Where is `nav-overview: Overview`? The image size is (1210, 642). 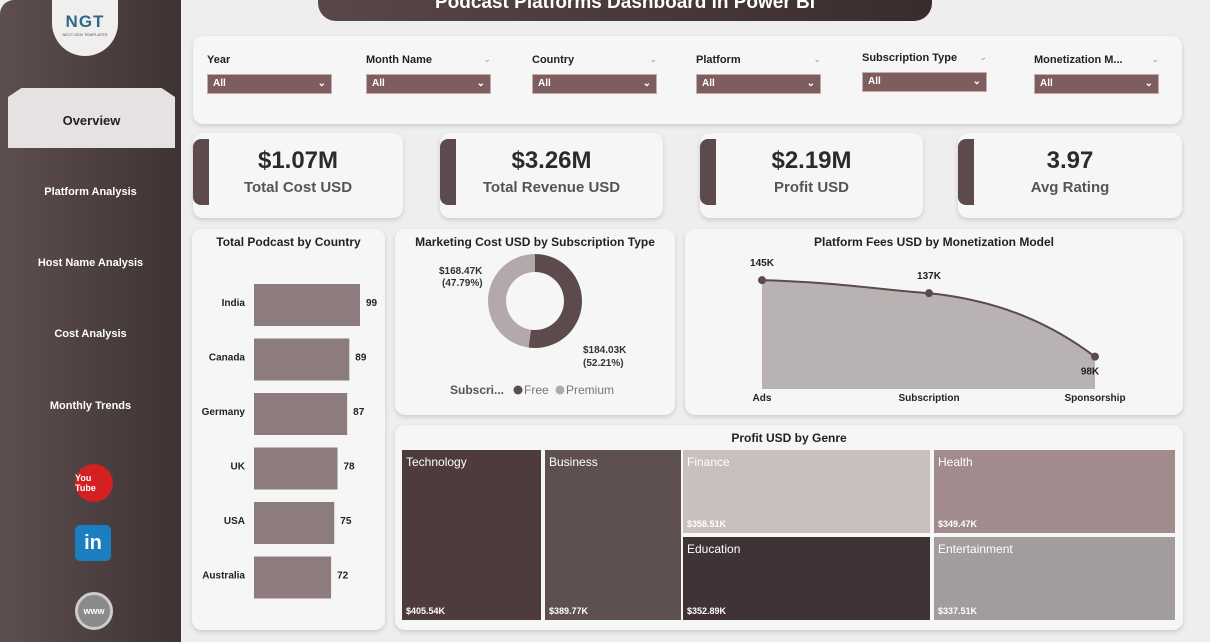
nav-overview: Overview is located at coordinates (91, 118).